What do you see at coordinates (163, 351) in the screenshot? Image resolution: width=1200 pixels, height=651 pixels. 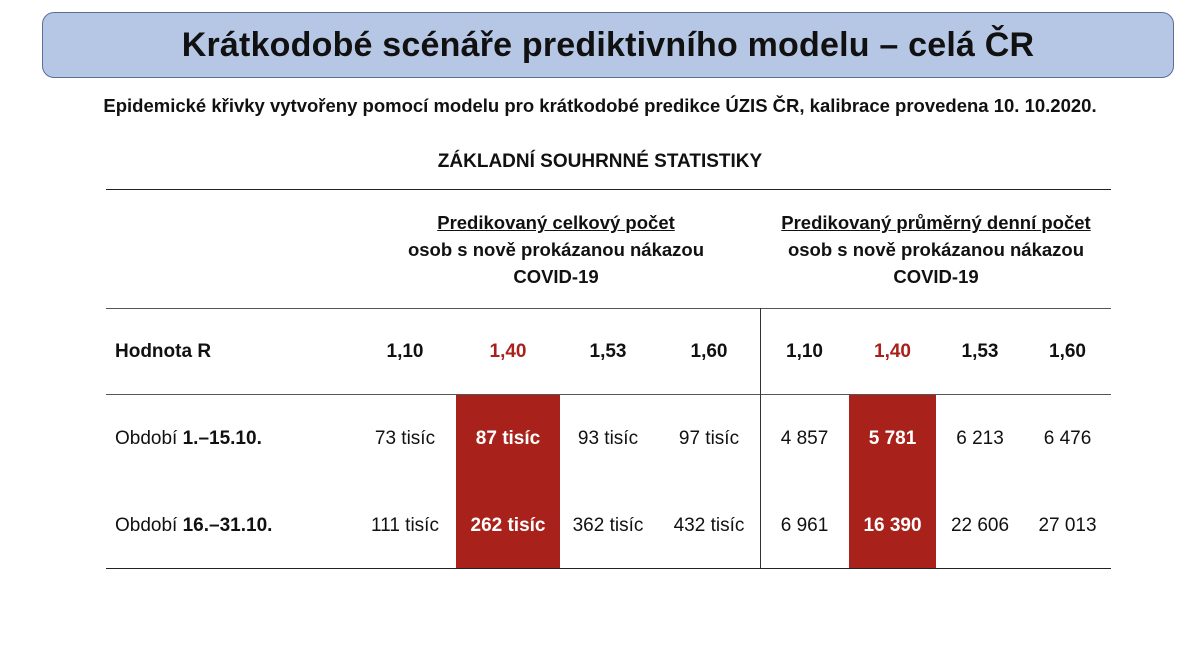 I see `r-row-label: Hodnota R` at bounding box center [163, 351].